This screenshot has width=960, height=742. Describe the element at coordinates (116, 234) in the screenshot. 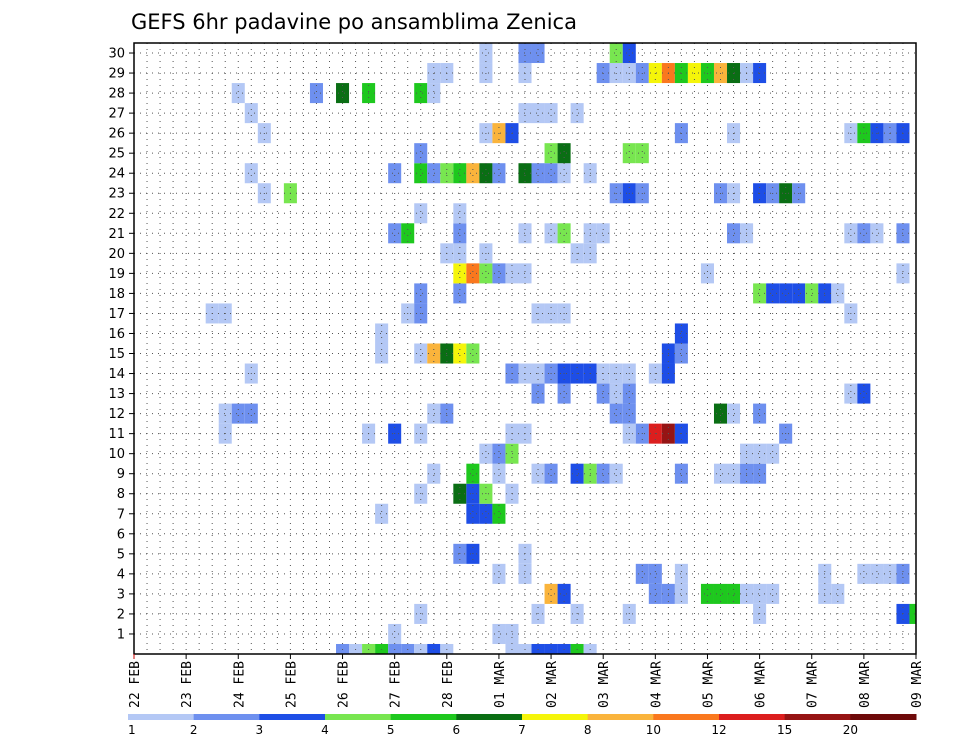

I see `y-tick-label: 21` at that location.